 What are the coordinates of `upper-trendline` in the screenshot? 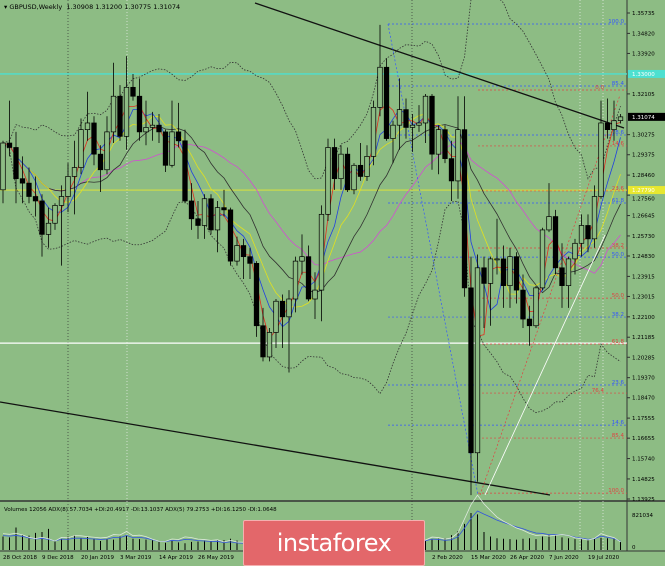 It's located at (439, 65).